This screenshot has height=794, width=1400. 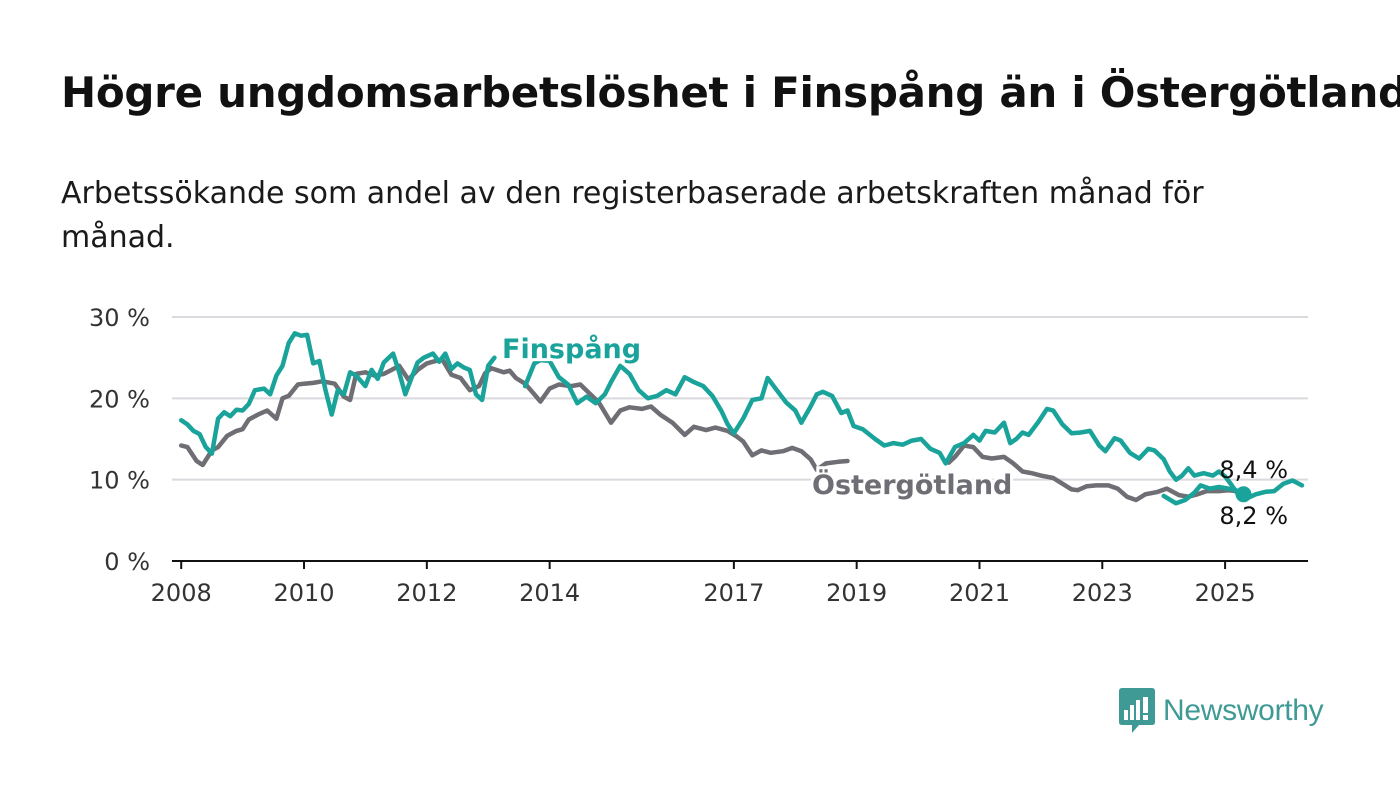 I want to click on x-tick-label: 2017, so click(x=733, y=593).